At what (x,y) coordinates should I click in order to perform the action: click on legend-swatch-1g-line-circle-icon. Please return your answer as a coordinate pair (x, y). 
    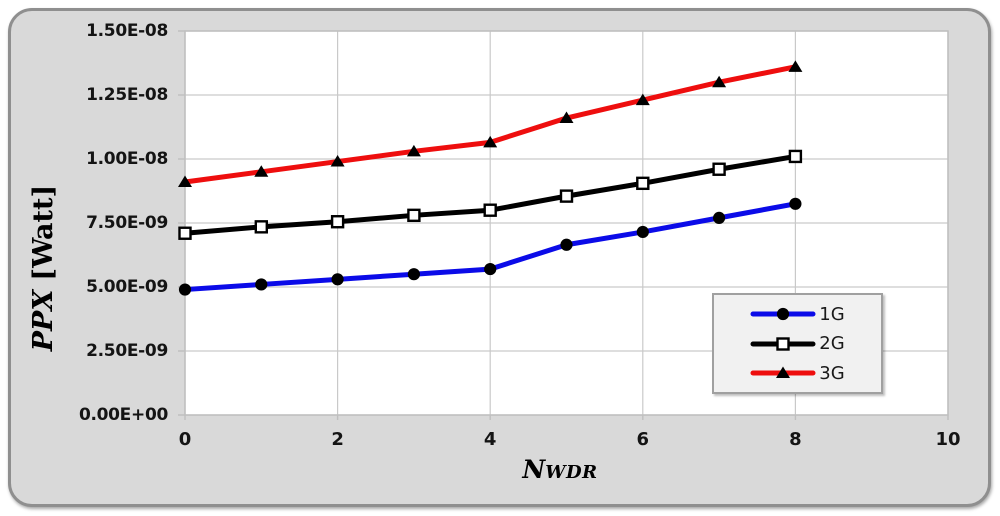
    Looking at the image, I should click on (783, 314).